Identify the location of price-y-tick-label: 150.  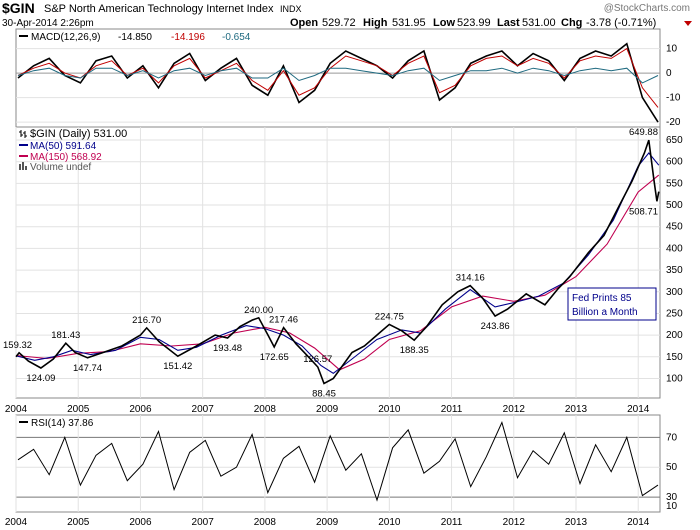
(674, 357).